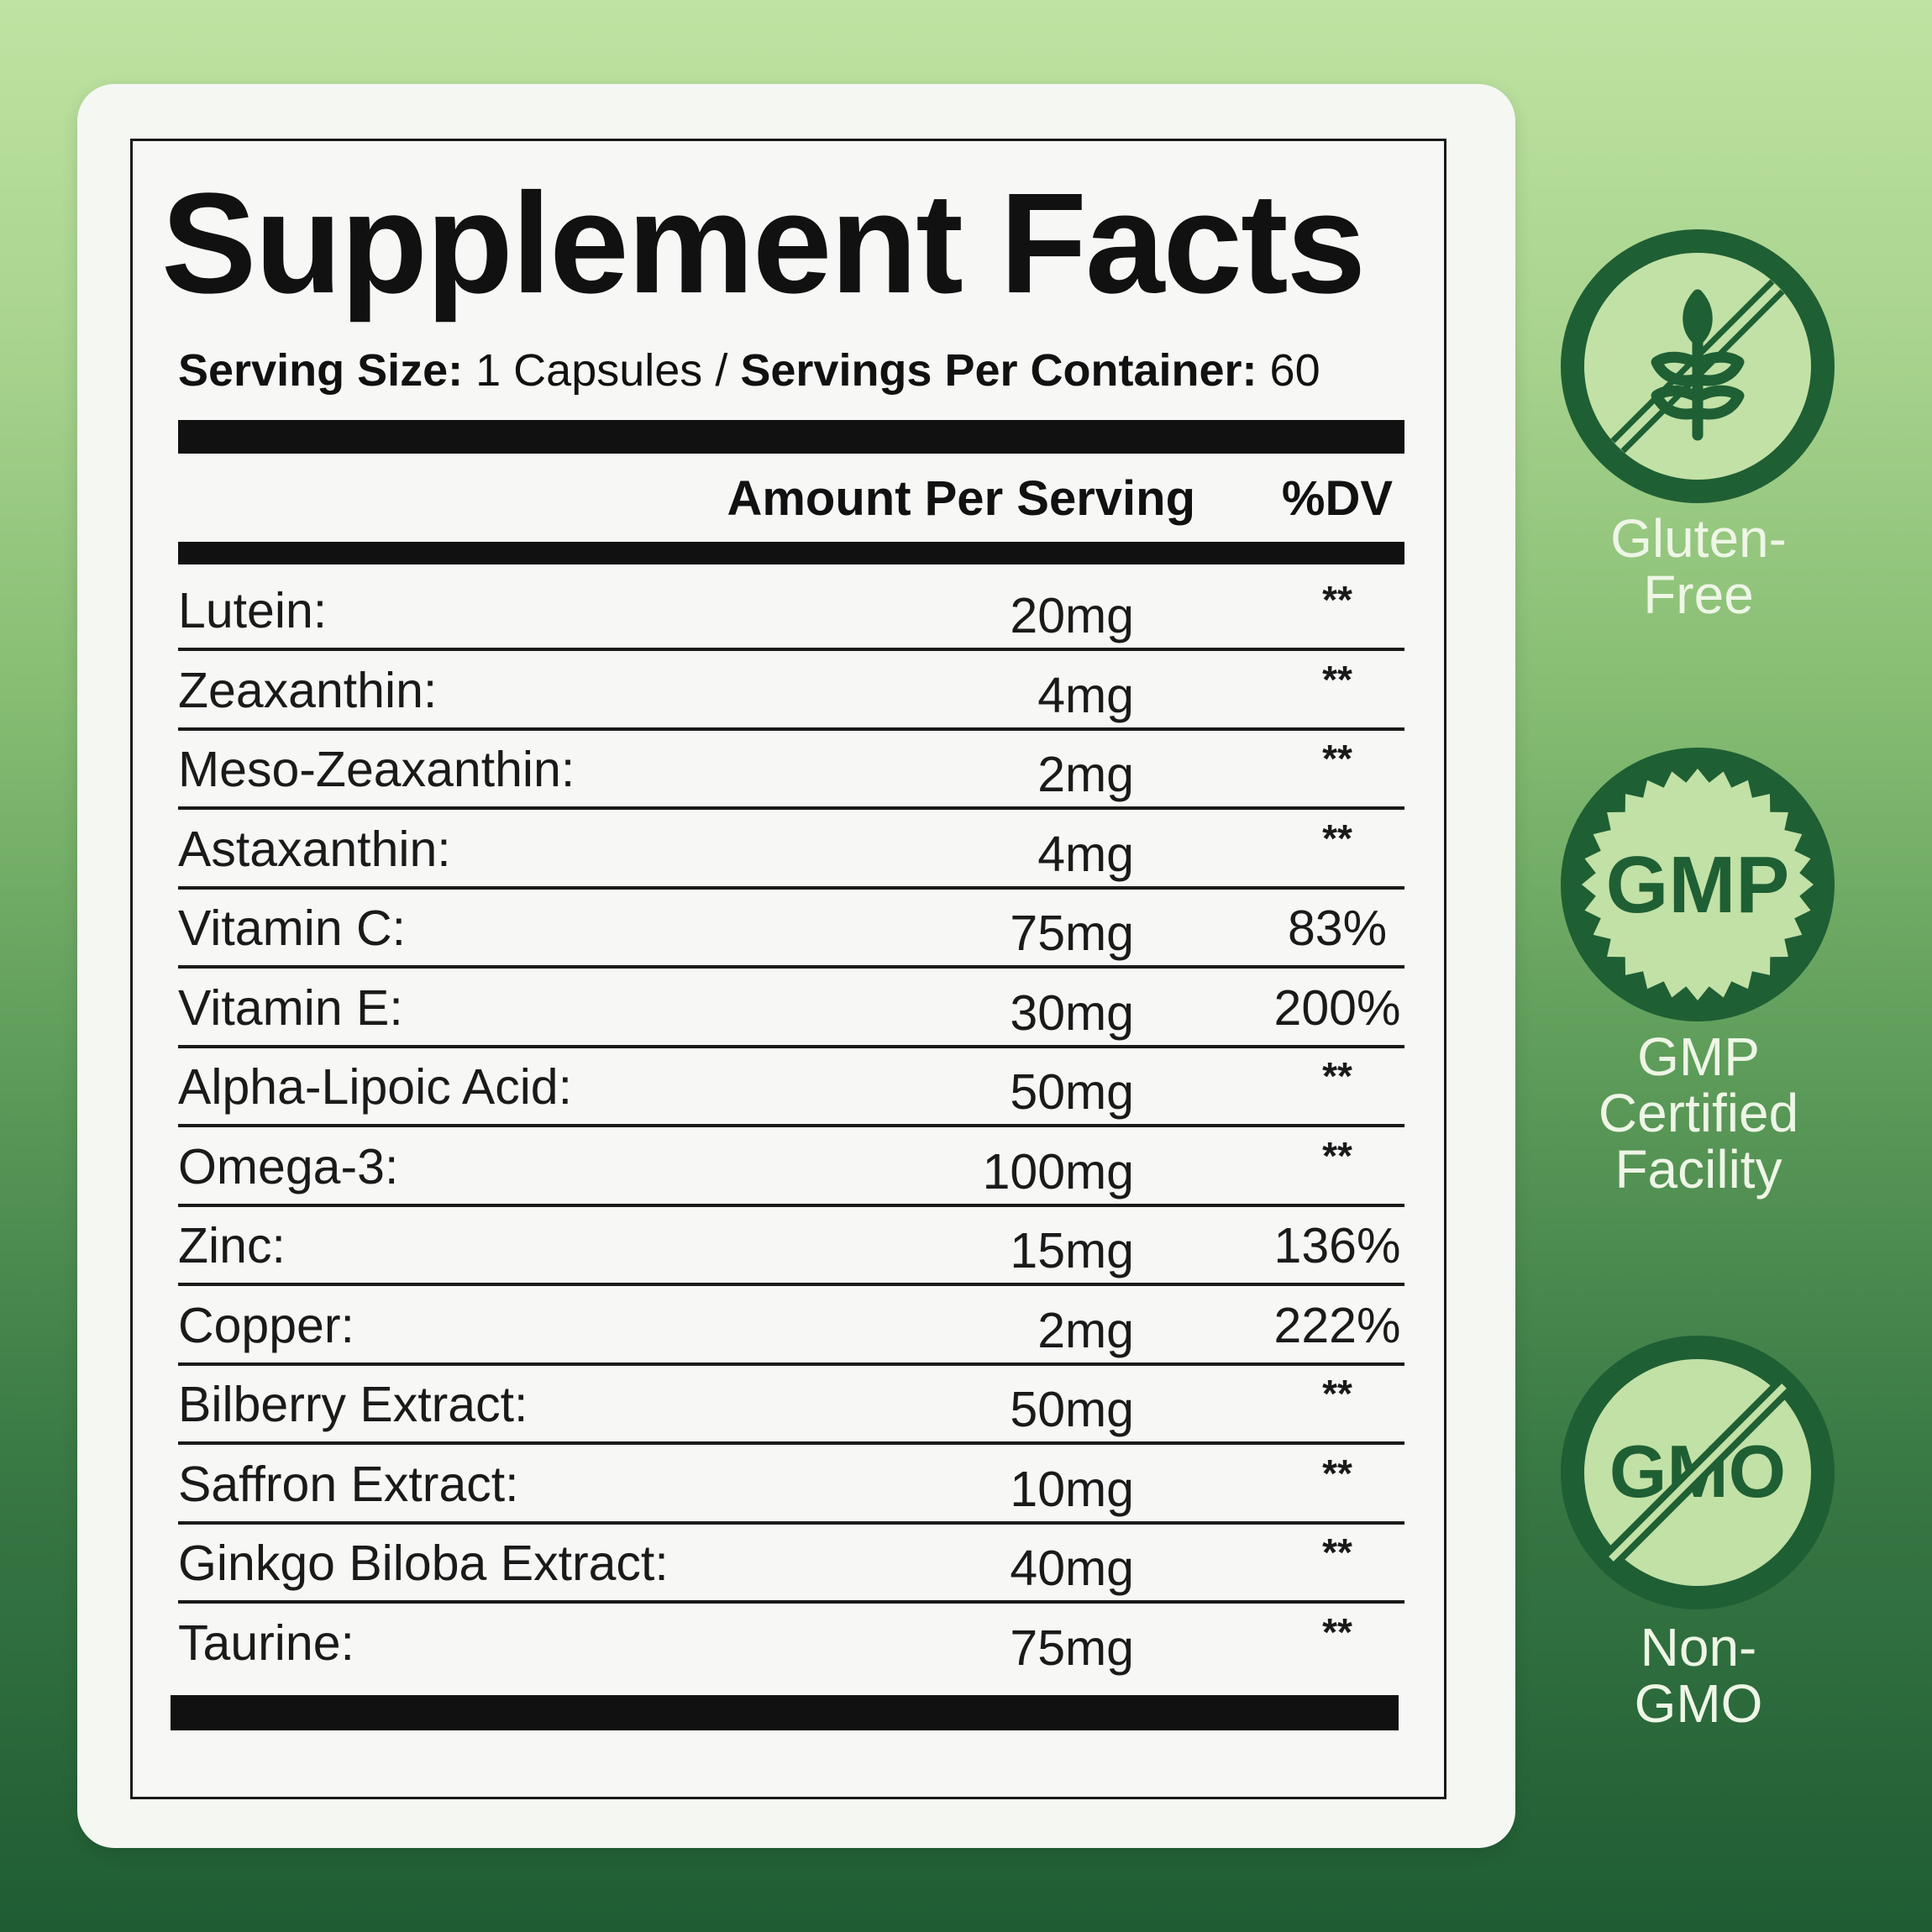  I want to click on nutrient-row: Vitamin C: 75mg 83%, so click(791, 929).